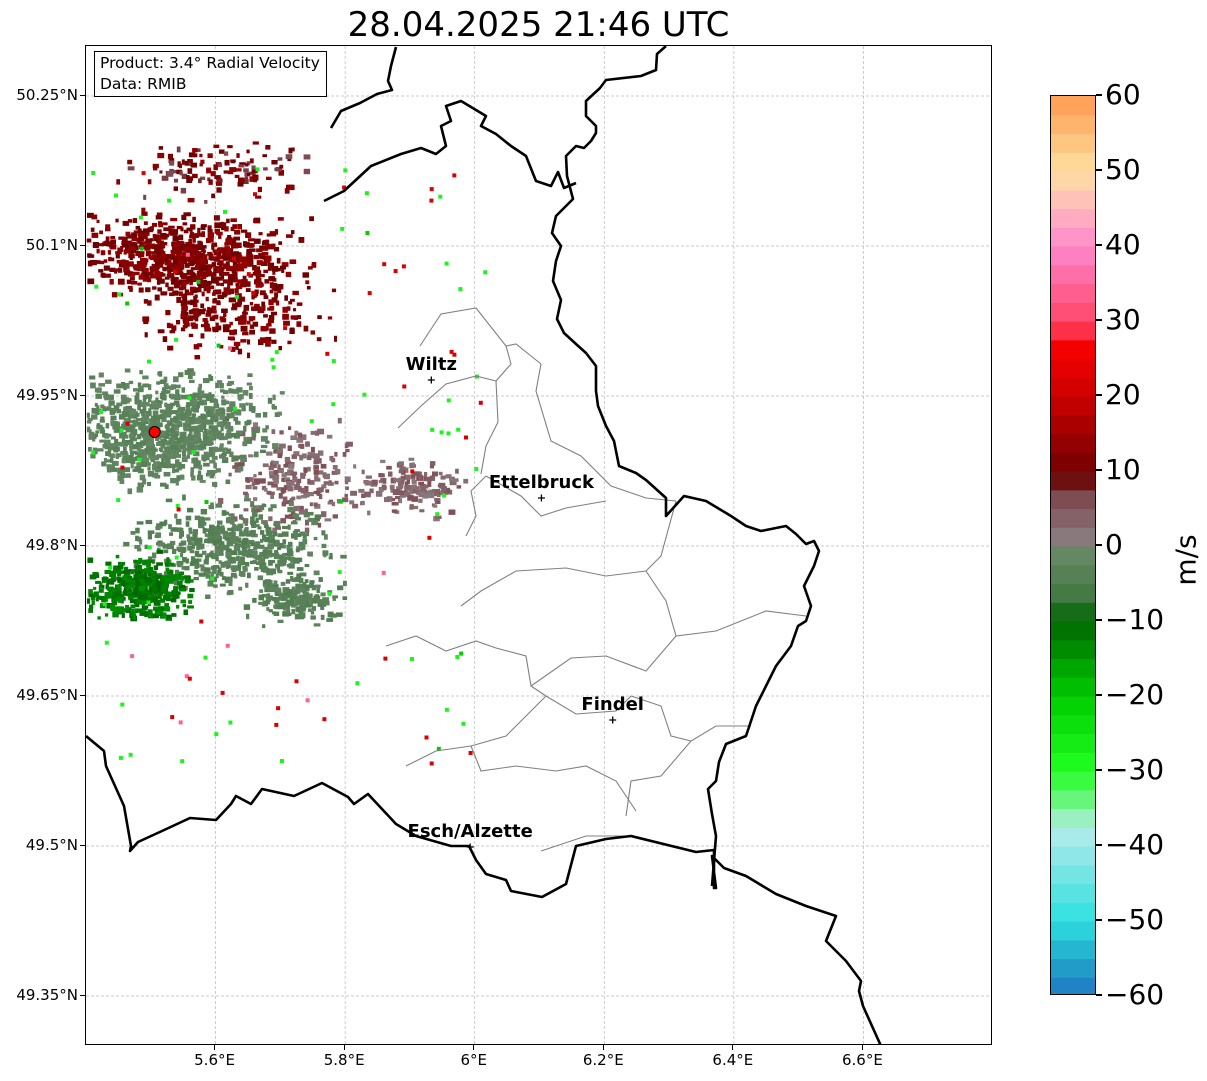 The width and height of the screenshot is (1207, 1081). What do you see at coordinates (1099, 995) in the screenshot?
I see `colorbar-tick` at bounding box center [1099, 995].